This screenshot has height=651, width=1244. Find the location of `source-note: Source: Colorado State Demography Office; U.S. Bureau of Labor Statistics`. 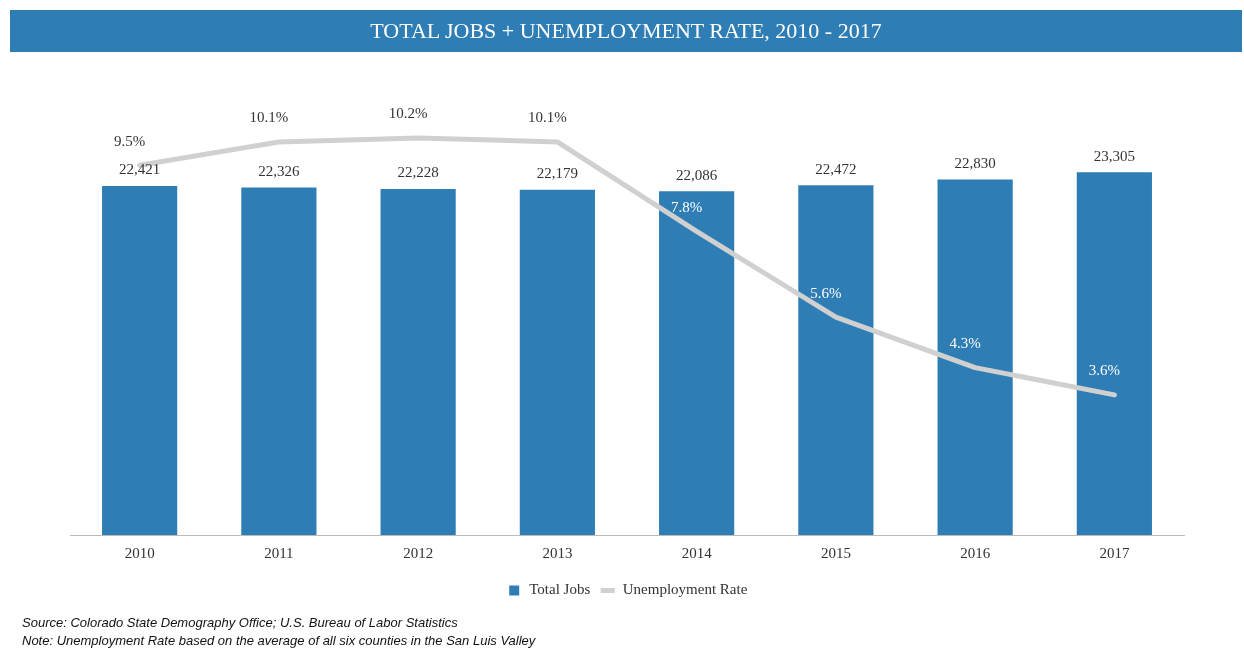

source-note: Source: Colorado State Demography Office; U.S. Bureau of Labor Statistics is located at coordinates (240, 623).